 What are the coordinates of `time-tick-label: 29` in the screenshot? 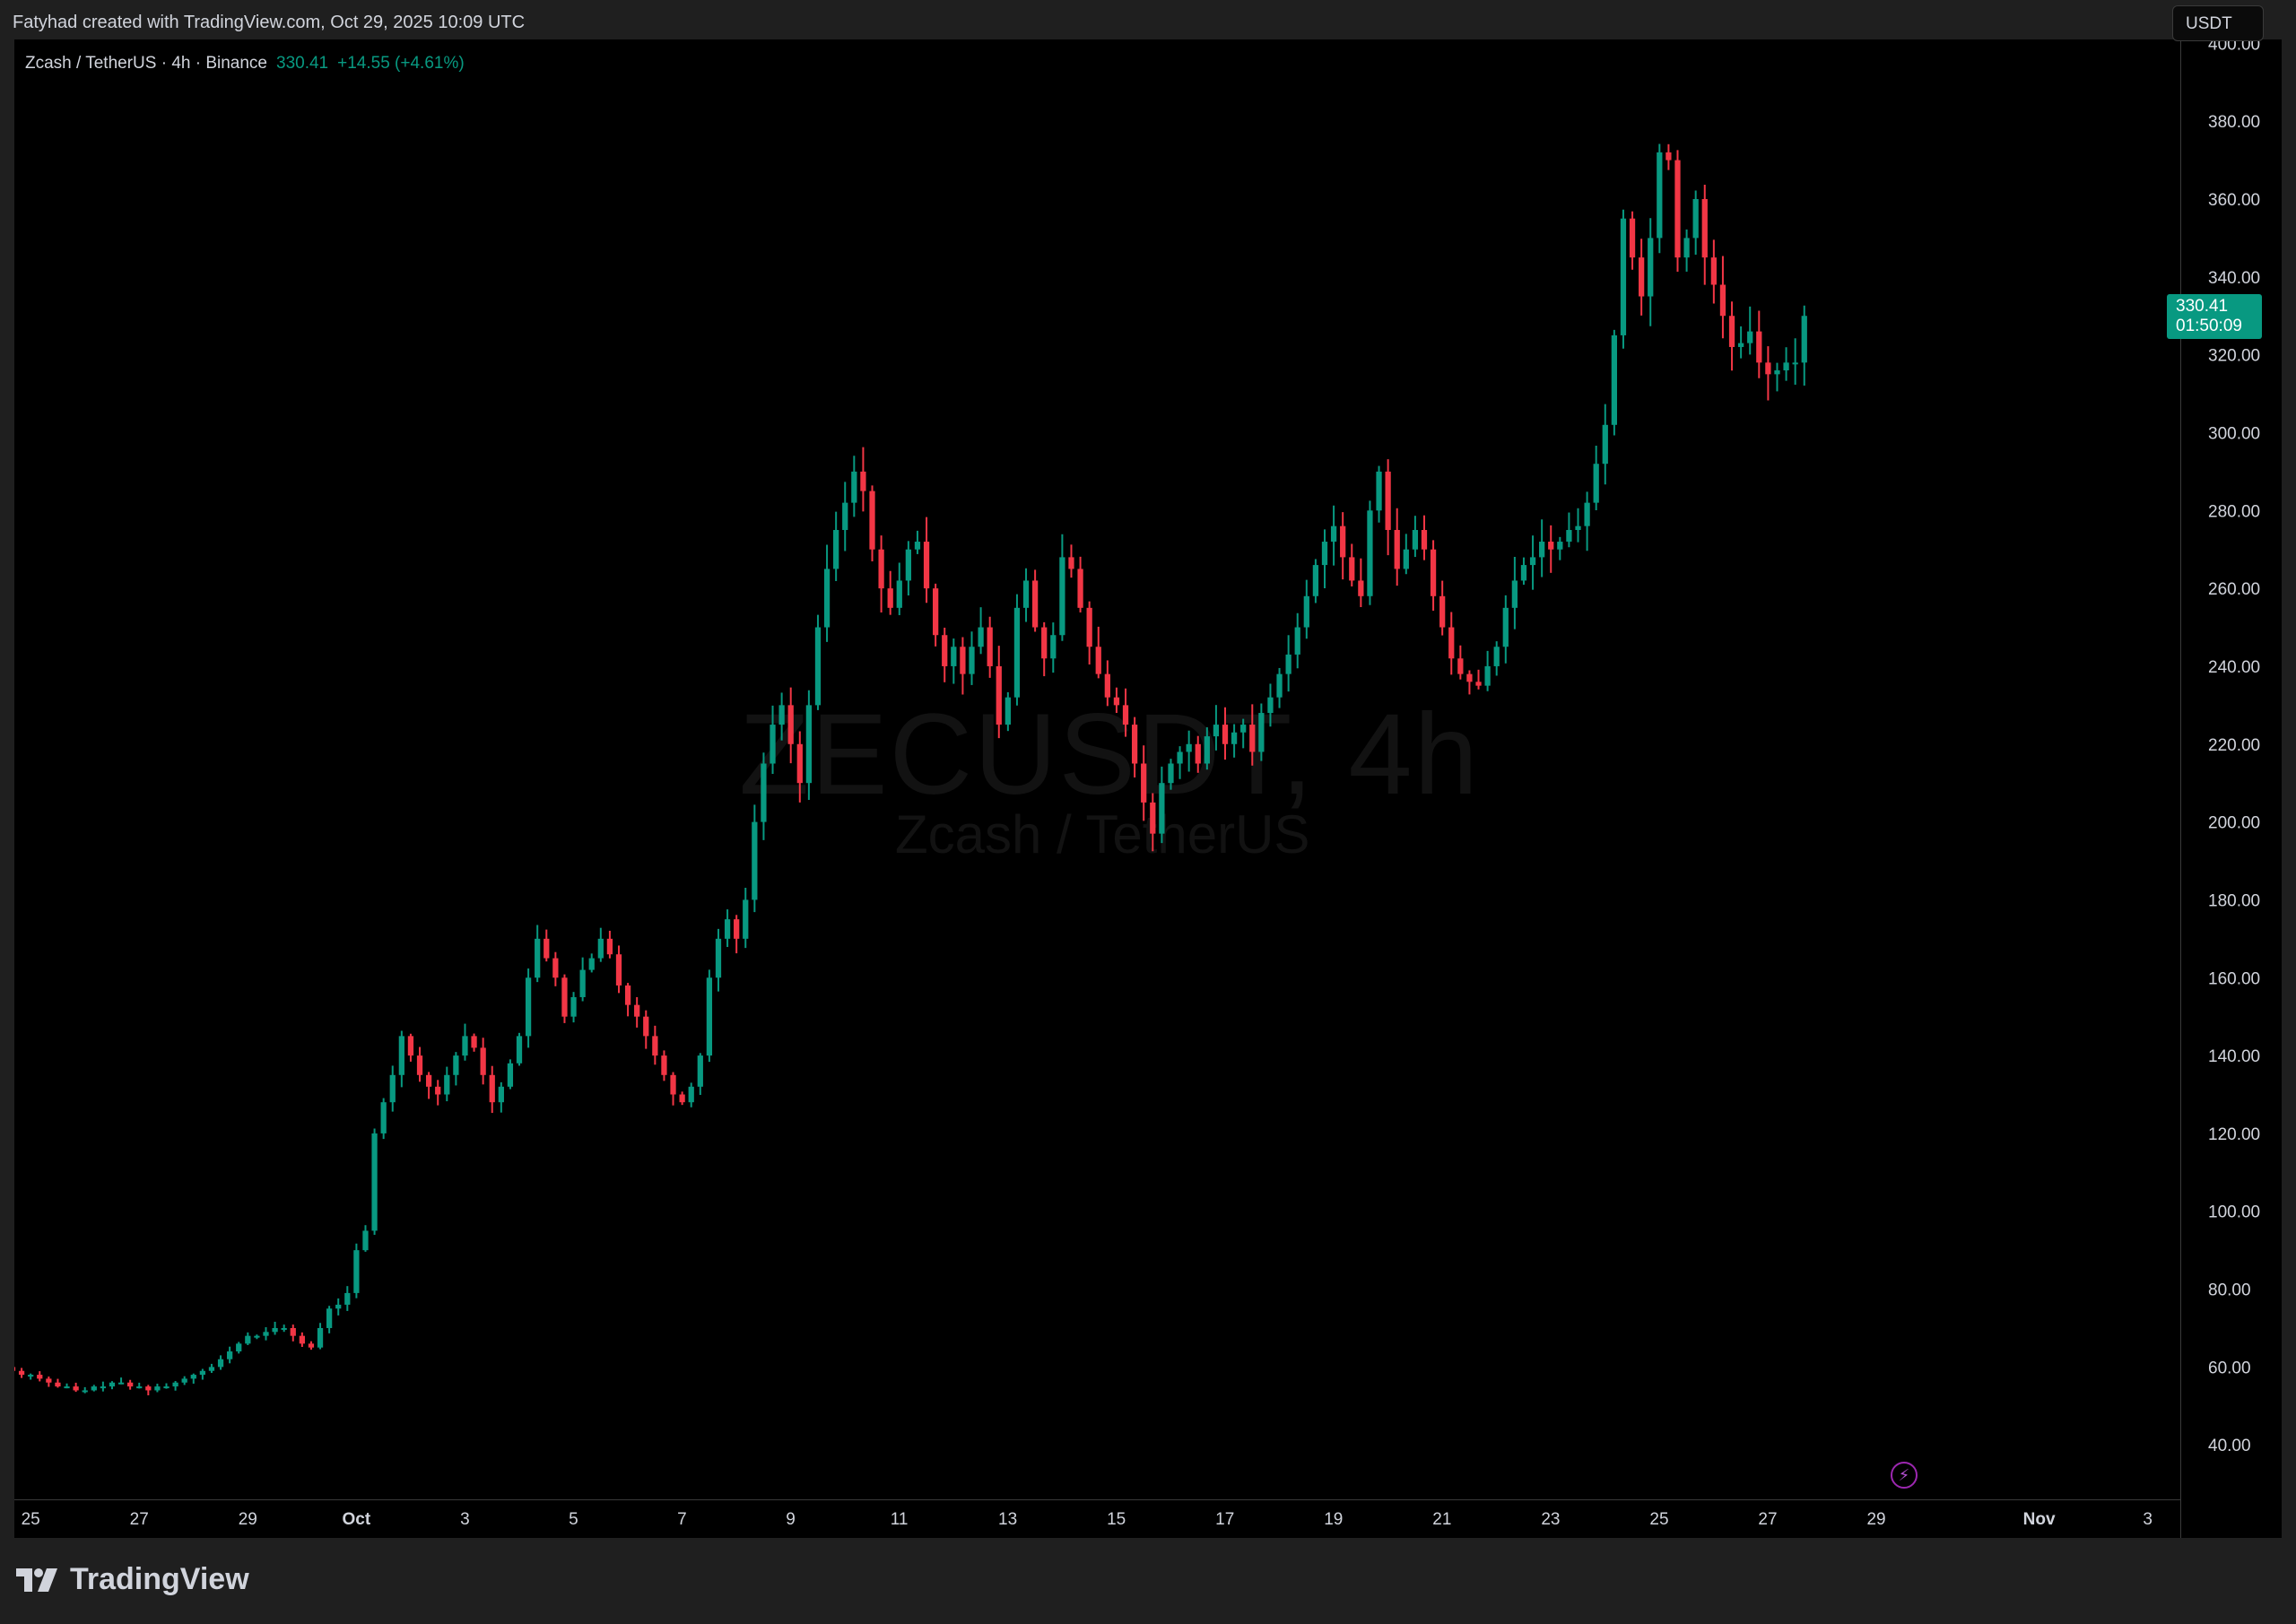 It's located at (248, 1519).